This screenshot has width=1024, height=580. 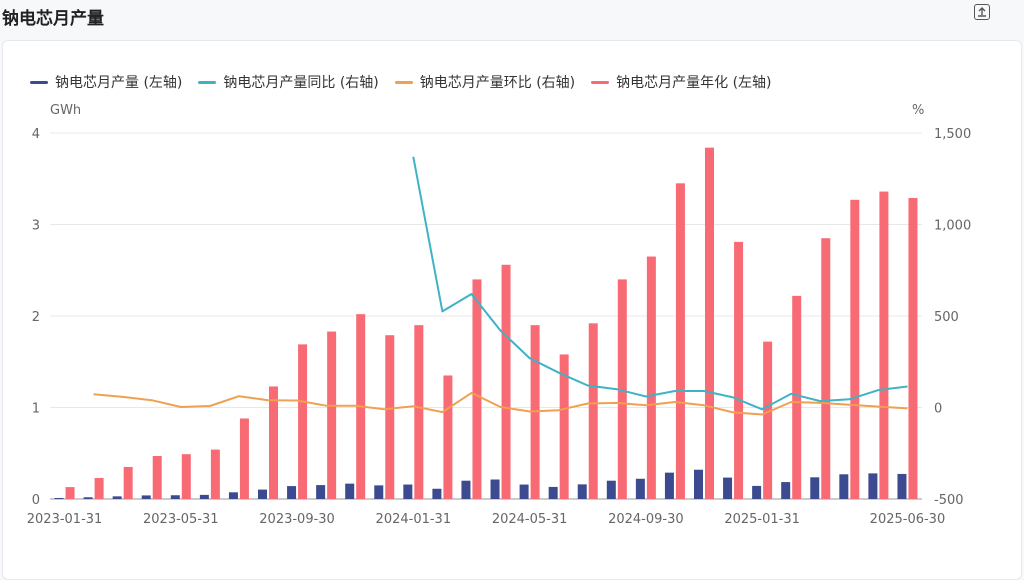 What do you see at coordinates (938, 409) in the screenshot?
I see `y-right-tick-label: 0` at bounding box center [938, 409].